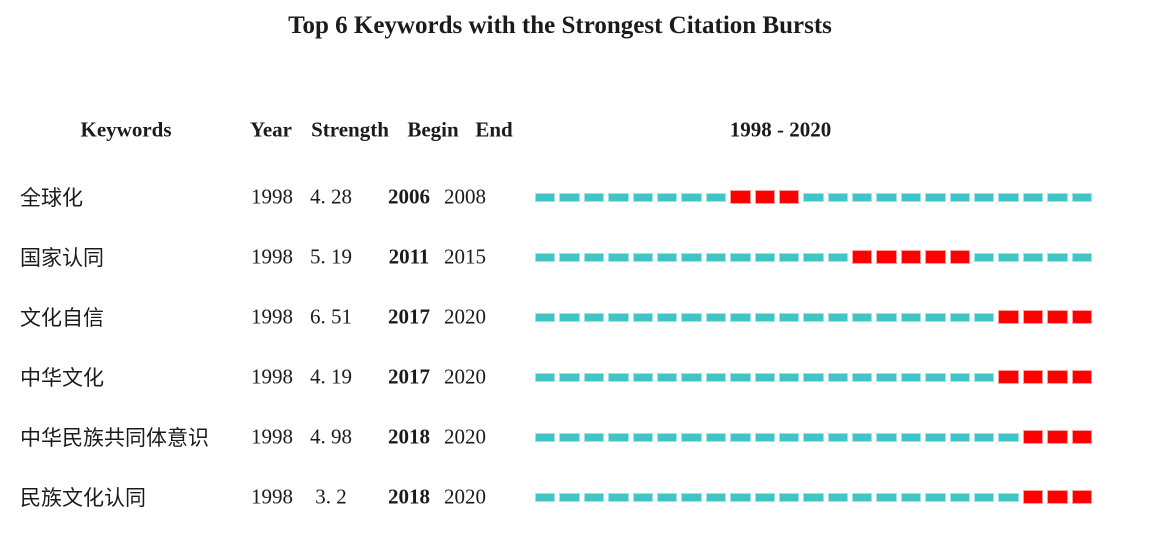  I want to click on table-row: 国家认同 1998 5. 19 2011 2015, so click(582, 257).